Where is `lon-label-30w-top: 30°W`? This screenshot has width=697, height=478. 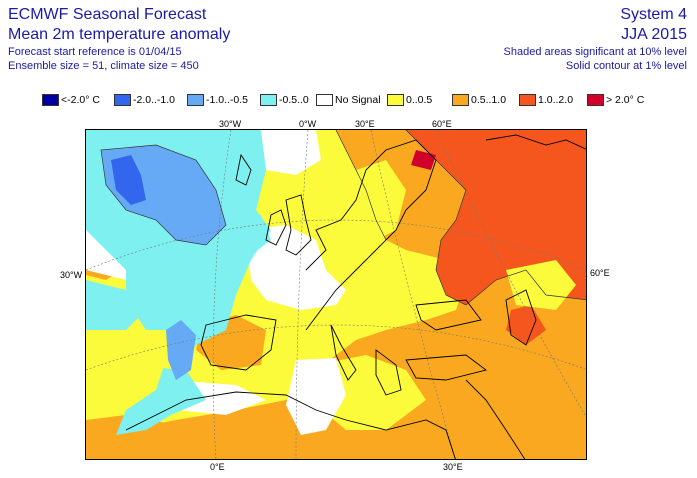
lon-label-30w-top: 30°W is located at coordinates (230, 124).